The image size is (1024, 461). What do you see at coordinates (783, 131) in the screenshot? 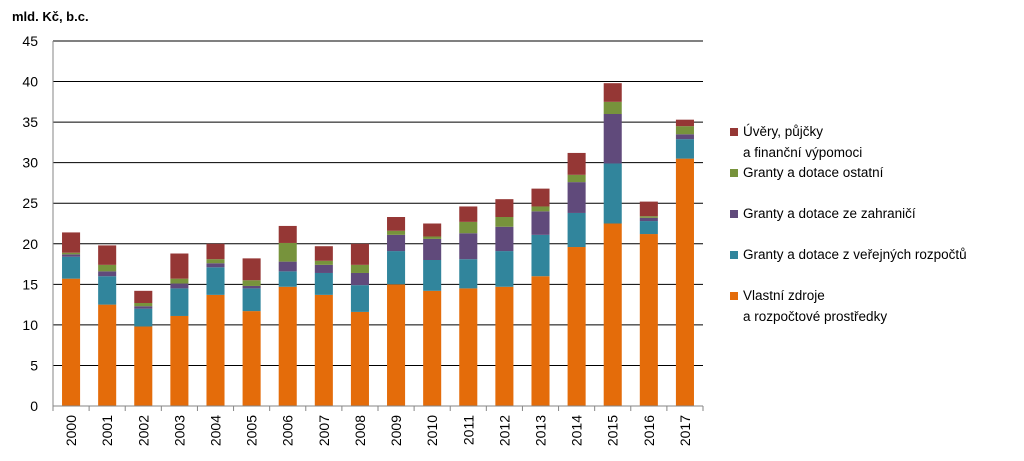
I see `legend-label-line: Úvěry, půjčky` at bounding box center [783, 131].